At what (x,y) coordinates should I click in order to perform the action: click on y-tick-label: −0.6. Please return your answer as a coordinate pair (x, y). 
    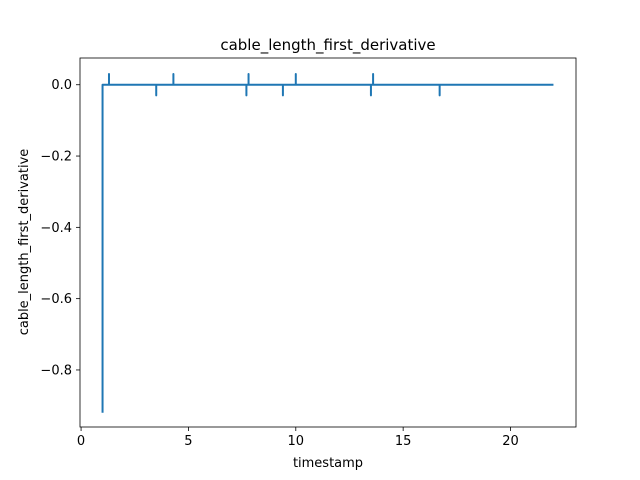
    Looking at the image, I should click on (56, 299).